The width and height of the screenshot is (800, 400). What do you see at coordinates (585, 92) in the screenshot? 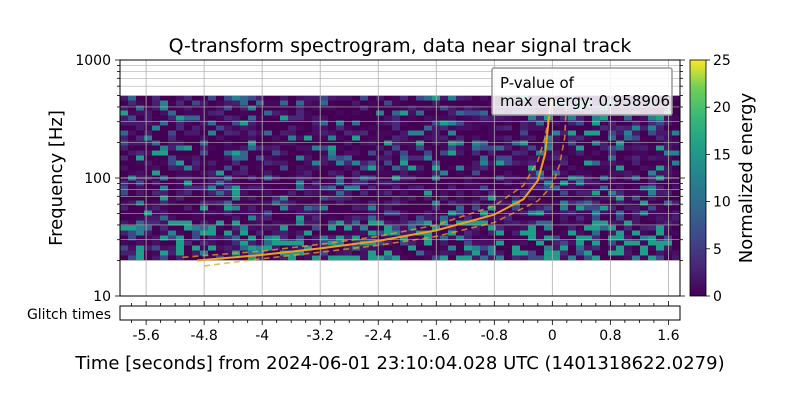
I see `annotation-text: P-value of max energy: 0.958906` at bounding box center [585, 92].